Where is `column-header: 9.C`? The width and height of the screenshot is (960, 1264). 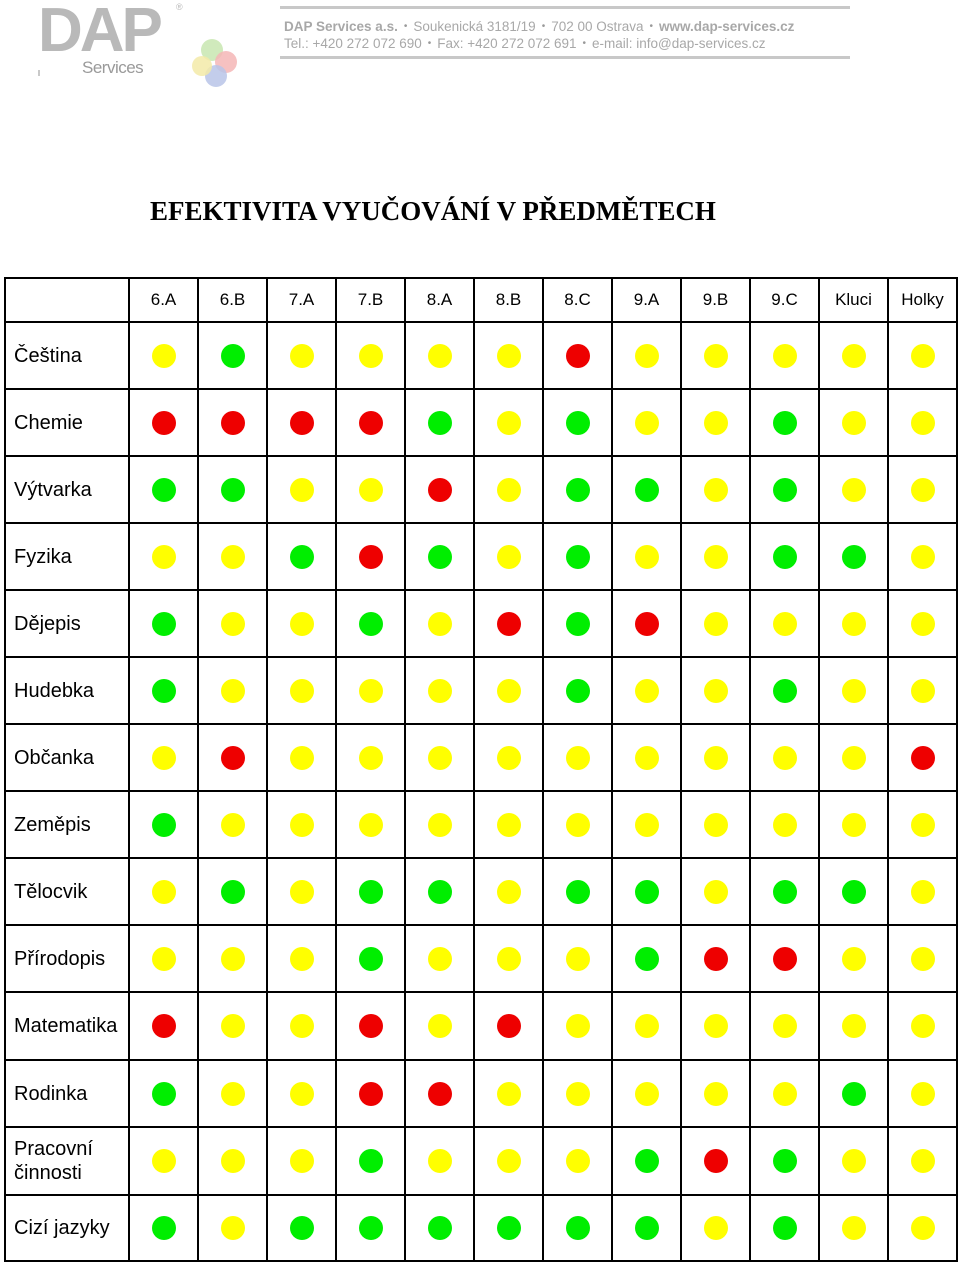 column-header: 9.C is located at coordinates (784, 300).